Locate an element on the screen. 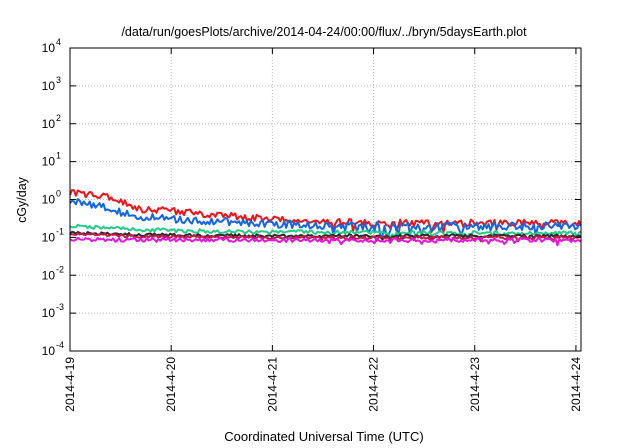 This screenshot has width=640, height=448. y-tick-label-exponent: 3 is located at coordinates (58, 80).